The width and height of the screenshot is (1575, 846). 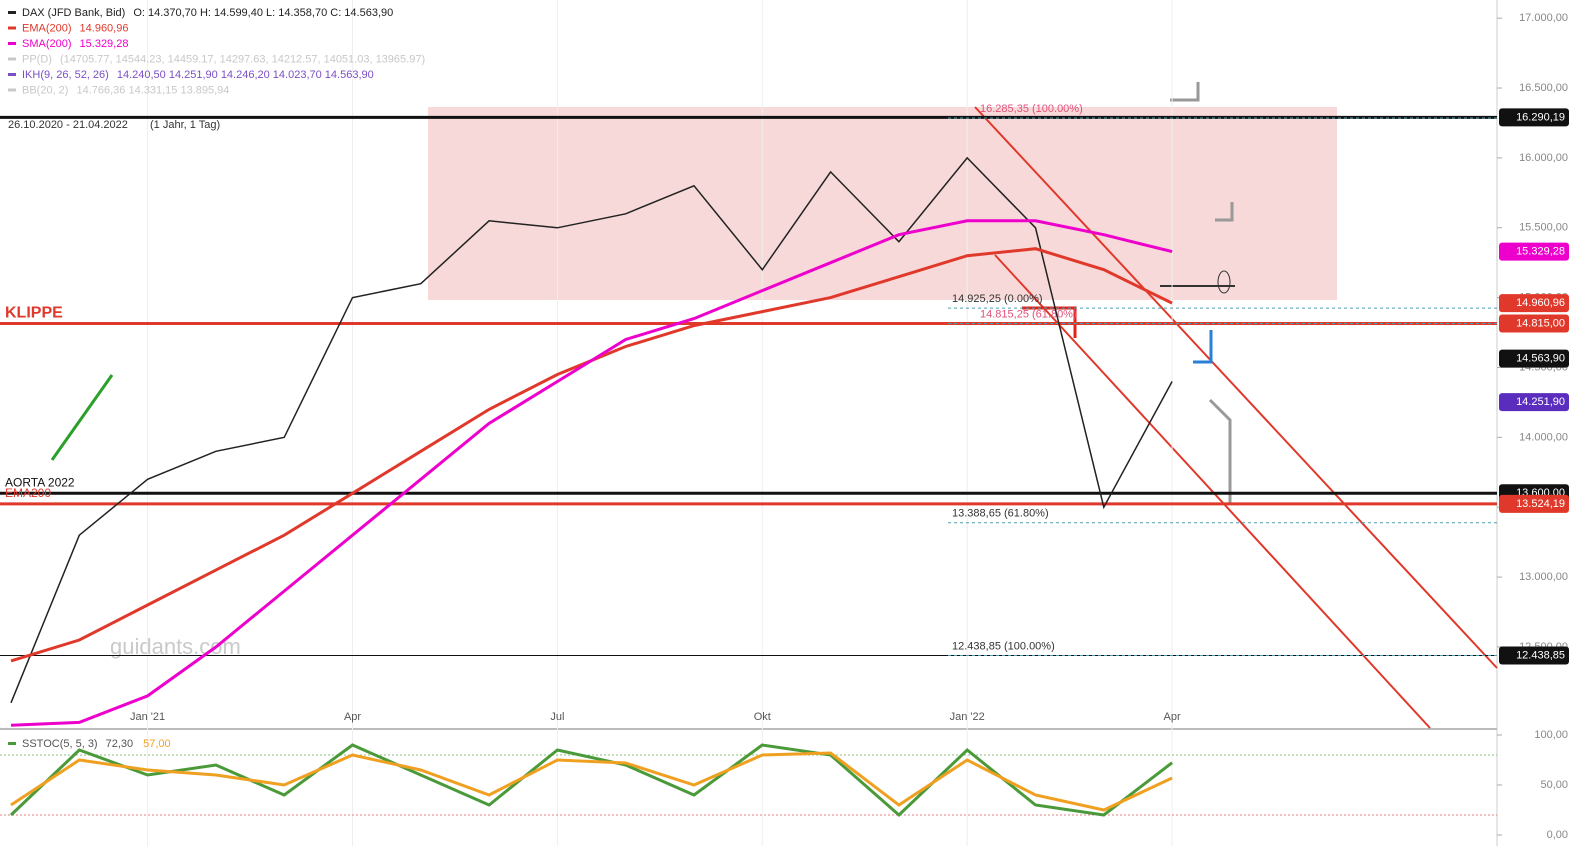 What do you see at coordinates (1540, 358) in the screenshot?
I see `price-tag-label: 14.563,90` at bounding box center [1540, 358].